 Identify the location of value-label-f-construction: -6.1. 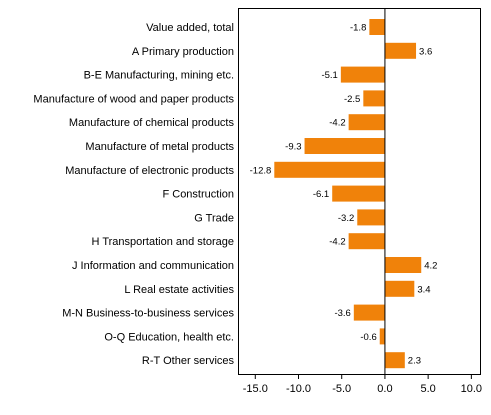
(321, 194).